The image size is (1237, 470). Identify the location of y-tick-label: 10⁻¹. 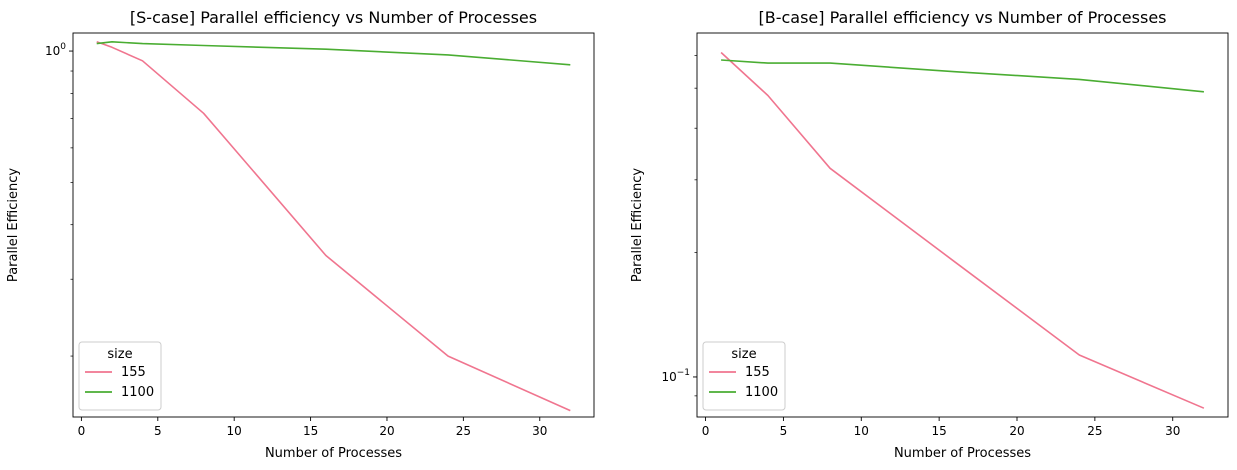
(675, 376).